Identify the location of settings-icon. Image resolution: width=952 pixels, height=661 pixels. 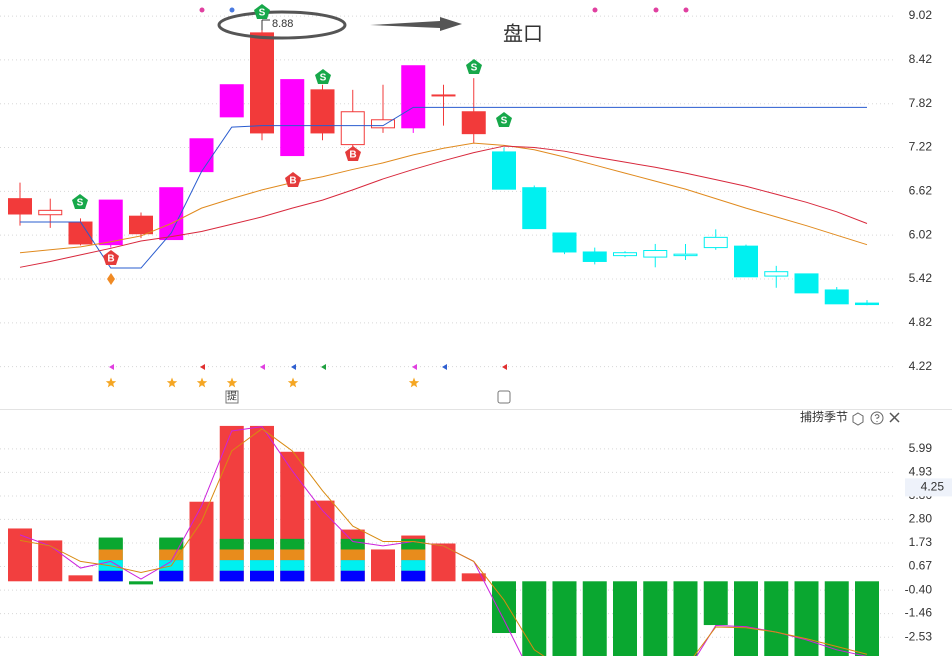
(858, 419).